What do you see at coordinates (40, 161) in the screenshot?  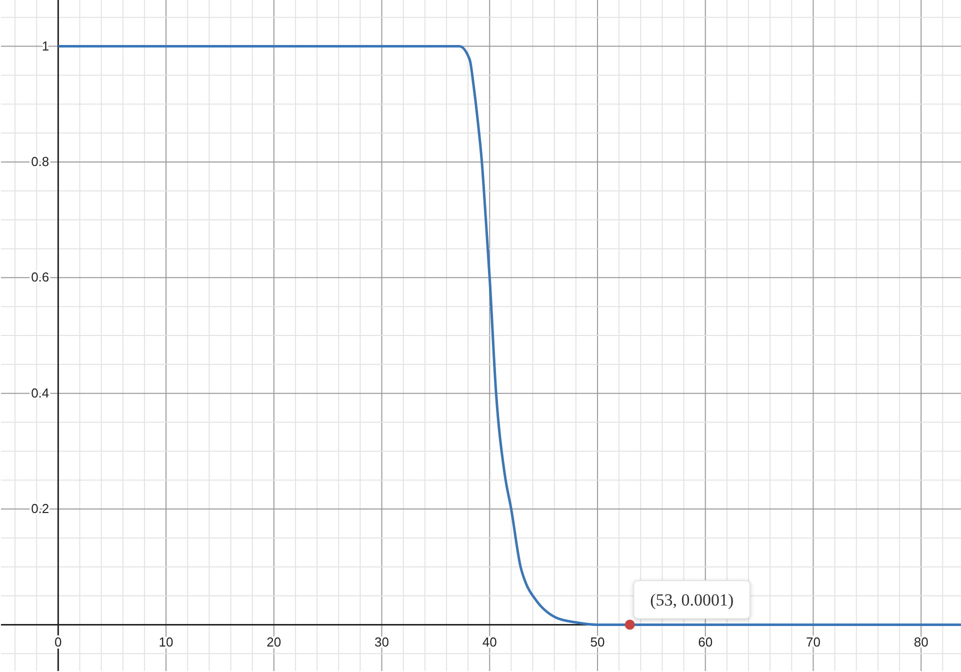 I see `y-tick-label: 0.8` at bounding box center [40, 161].